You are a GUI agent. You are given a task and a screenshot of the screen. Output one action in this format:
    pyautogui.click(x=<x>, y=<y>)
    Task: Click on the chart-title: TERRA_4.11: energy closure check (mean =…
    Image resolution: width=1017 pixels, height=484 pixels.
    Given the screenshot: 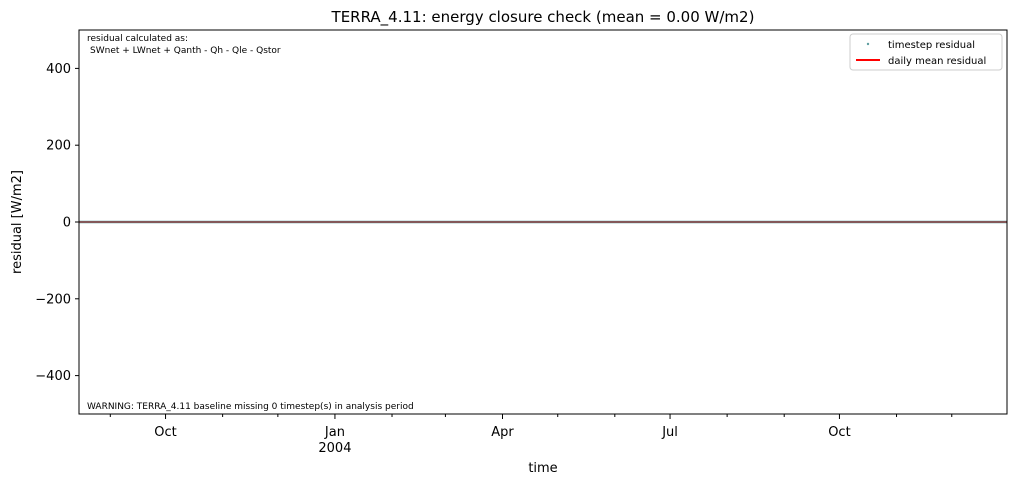 What is the action you would take?
    pyautogui.click(x=543, y=17)
    